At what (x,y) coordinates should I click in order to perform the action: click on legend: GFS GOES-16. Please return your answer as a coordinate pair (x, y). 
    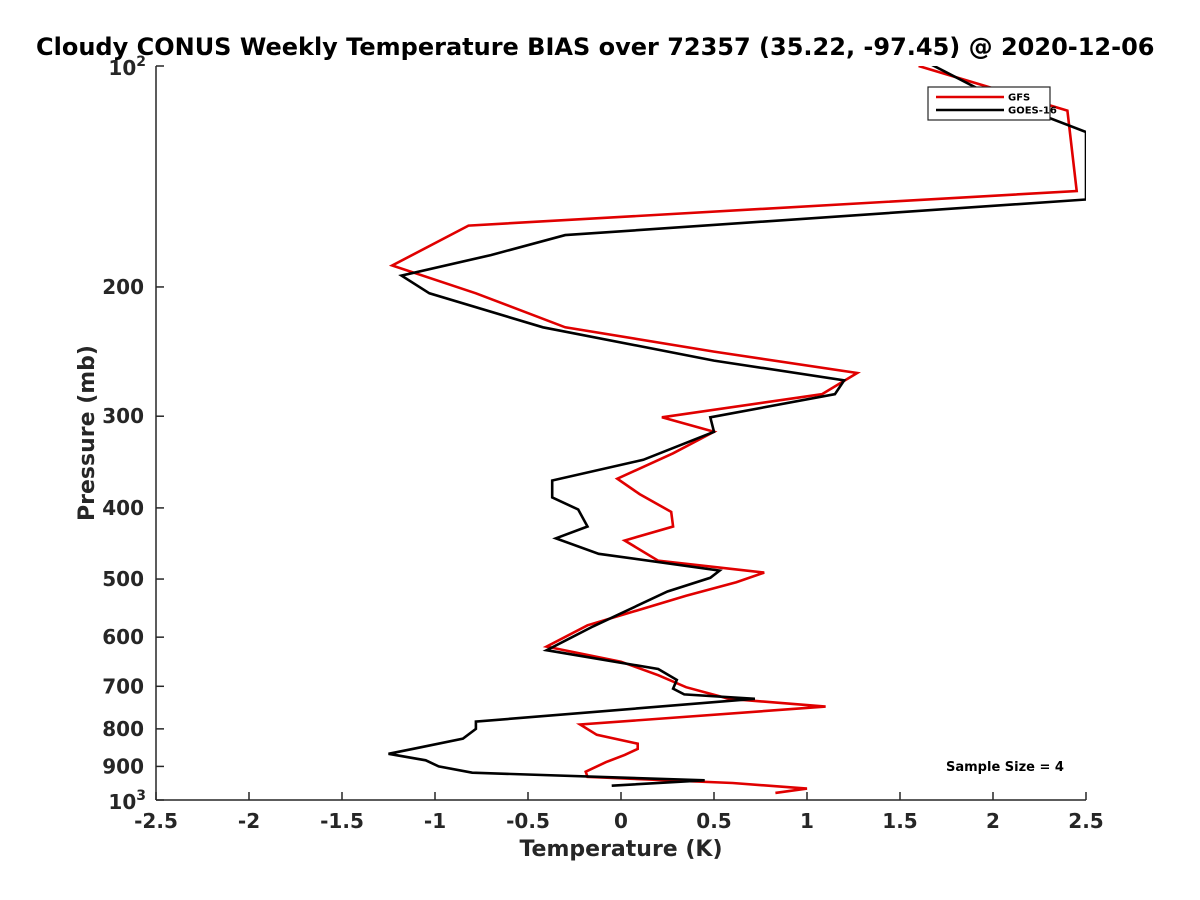
    Looking at the image, I should click on (992, 103).